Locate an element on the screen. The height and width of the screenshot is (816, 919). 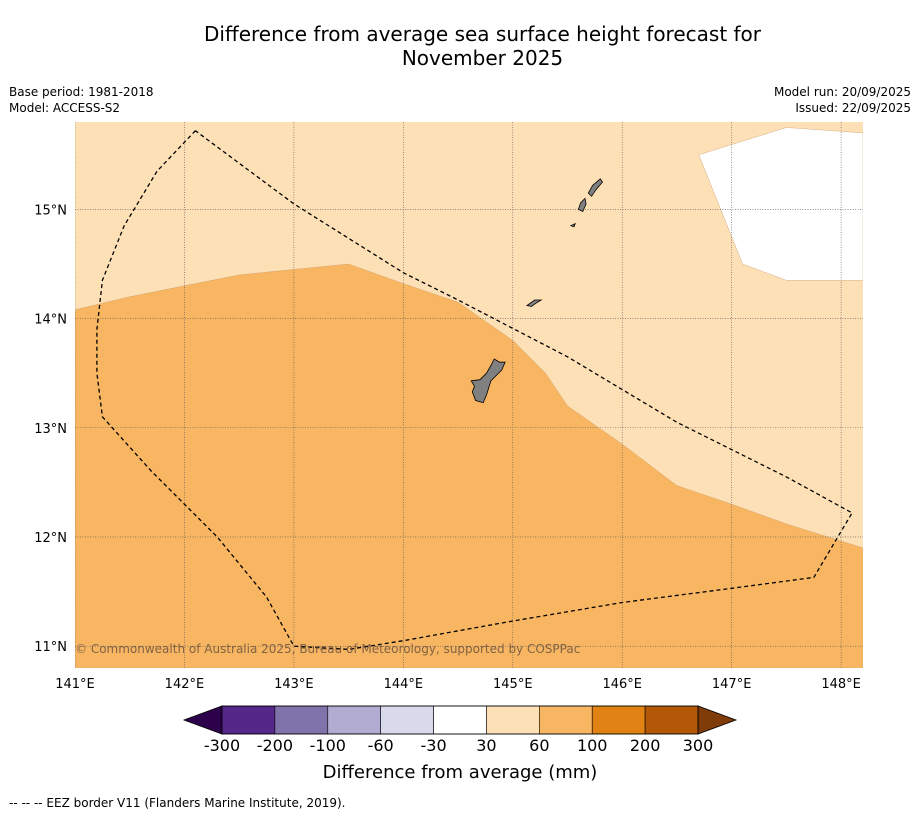
colorbar-extend-low is located at coordinates (202, 720).